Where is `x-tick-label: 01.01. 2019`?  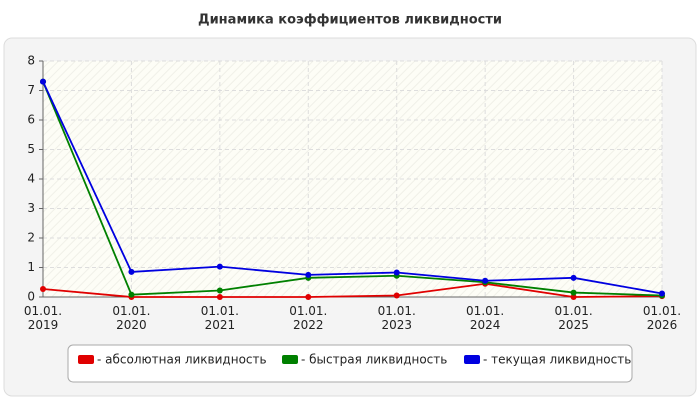
x-tick-label: 01.01. 2019 is located at coordinates (43, 318).